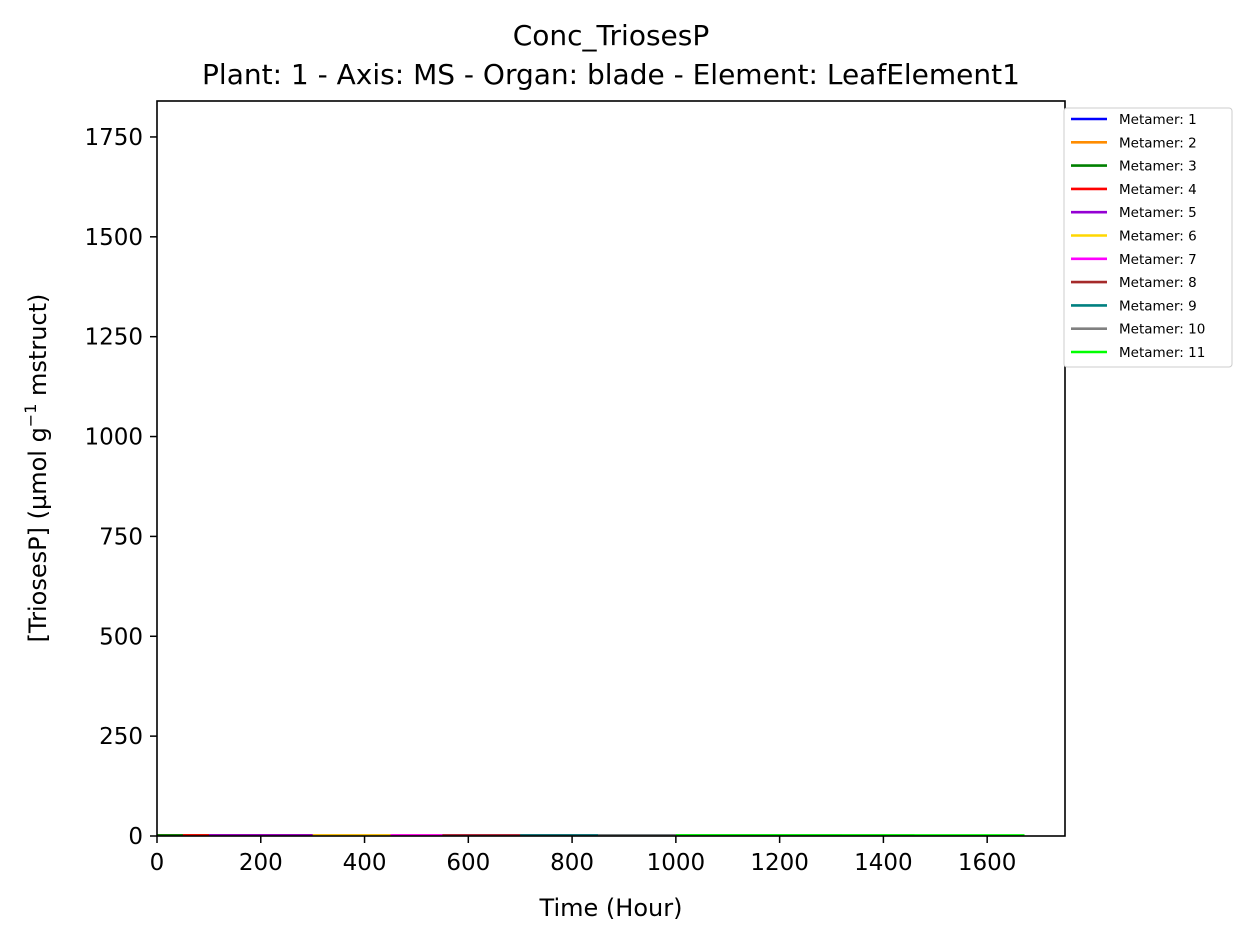  What do you see at coordinates (157, 863) in the screenshot?
I see `x-tick-label: 0` at bounding box center [157, 863].